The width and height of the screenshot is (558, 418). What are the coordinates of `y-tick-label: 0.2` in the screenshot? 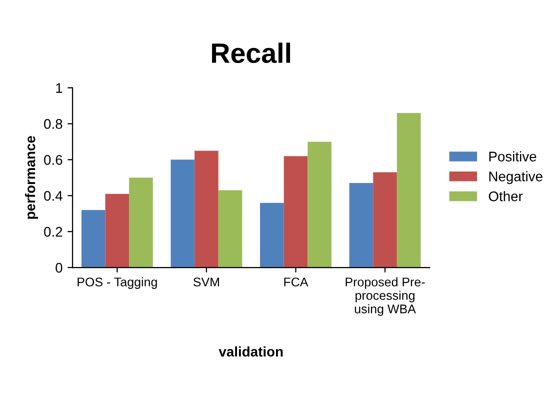 It's located at (53, 231).